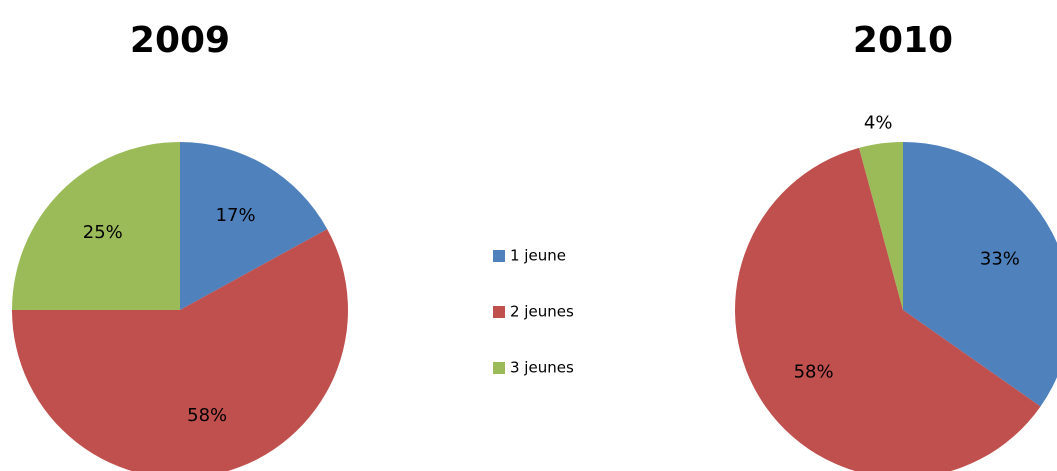 The width and height of the screenshot is (1057, 471). What do you see at coordinates (1000, 259) in the screenshot?
I see `slice-label: 33%` at bounding box center [1000, 259].